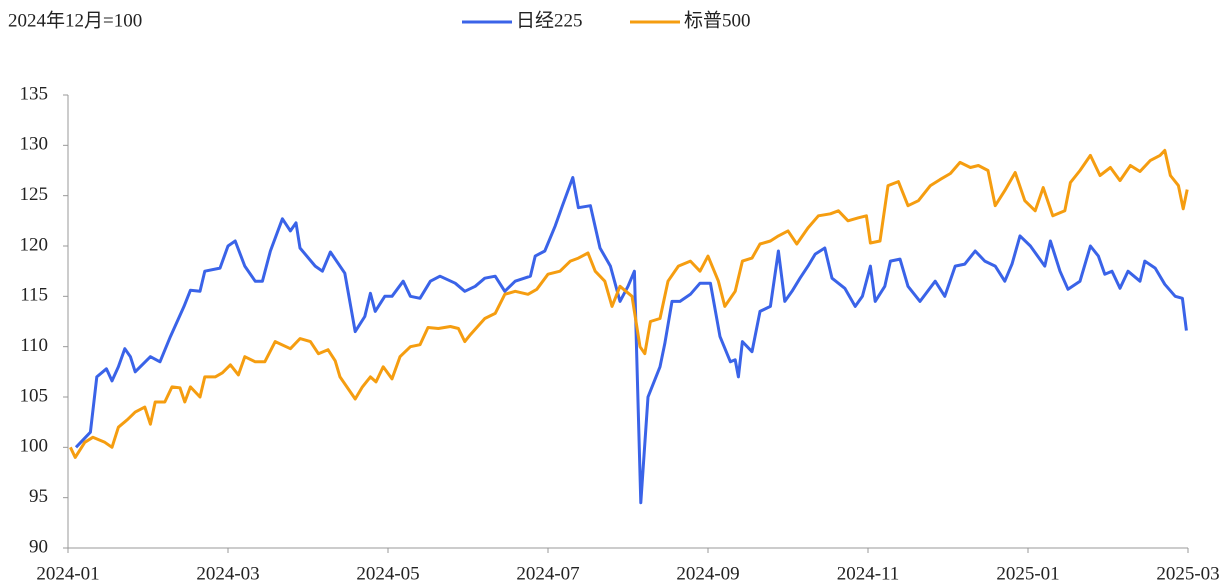  I want to click on x-tick-label: 2024-09, so click(707, 573).